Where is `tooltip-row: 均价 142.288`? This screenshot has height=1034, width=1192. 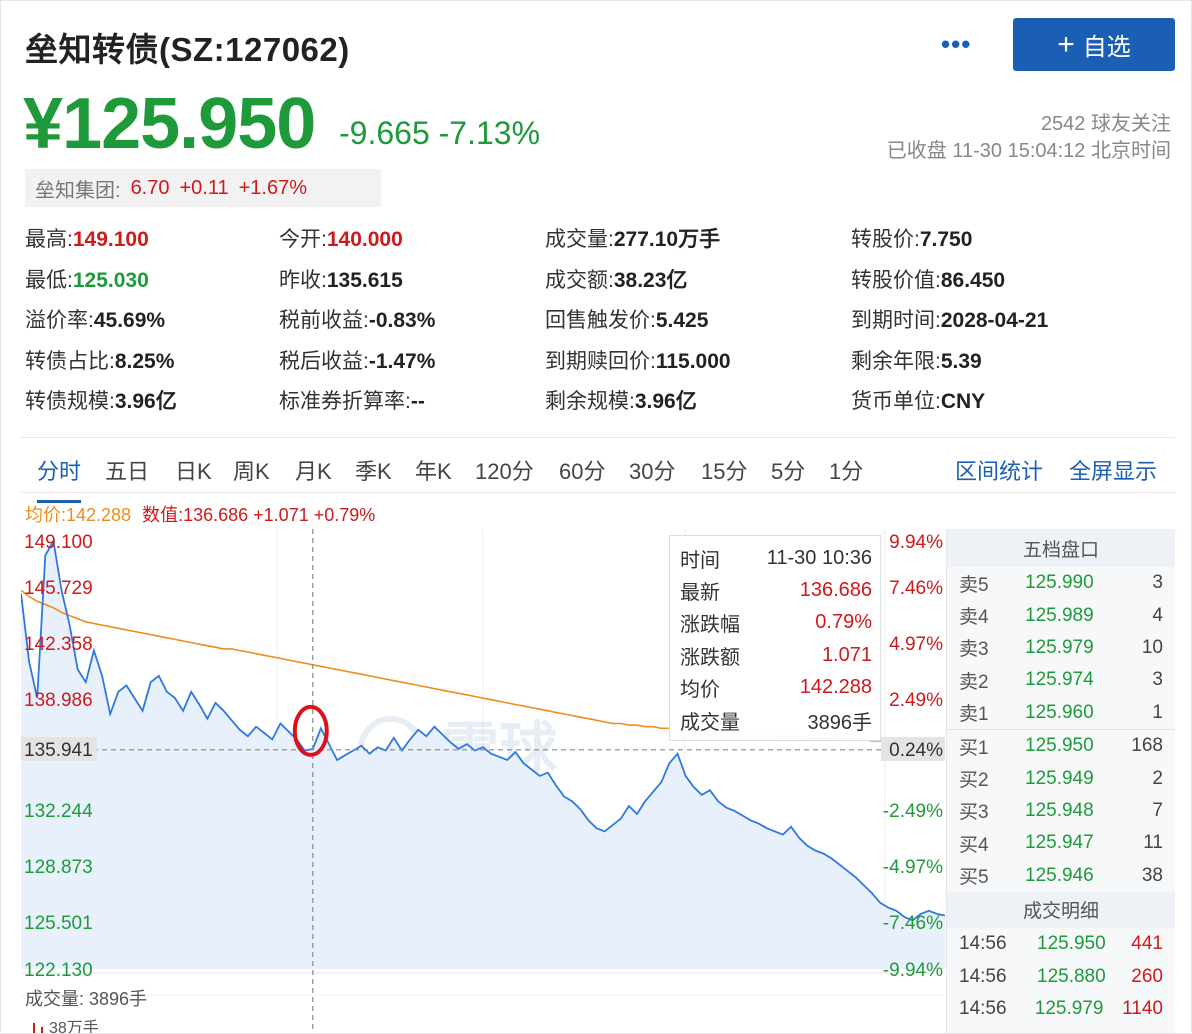 tooltip-row: 均价 142.288 is located at coordinates (776, 688).